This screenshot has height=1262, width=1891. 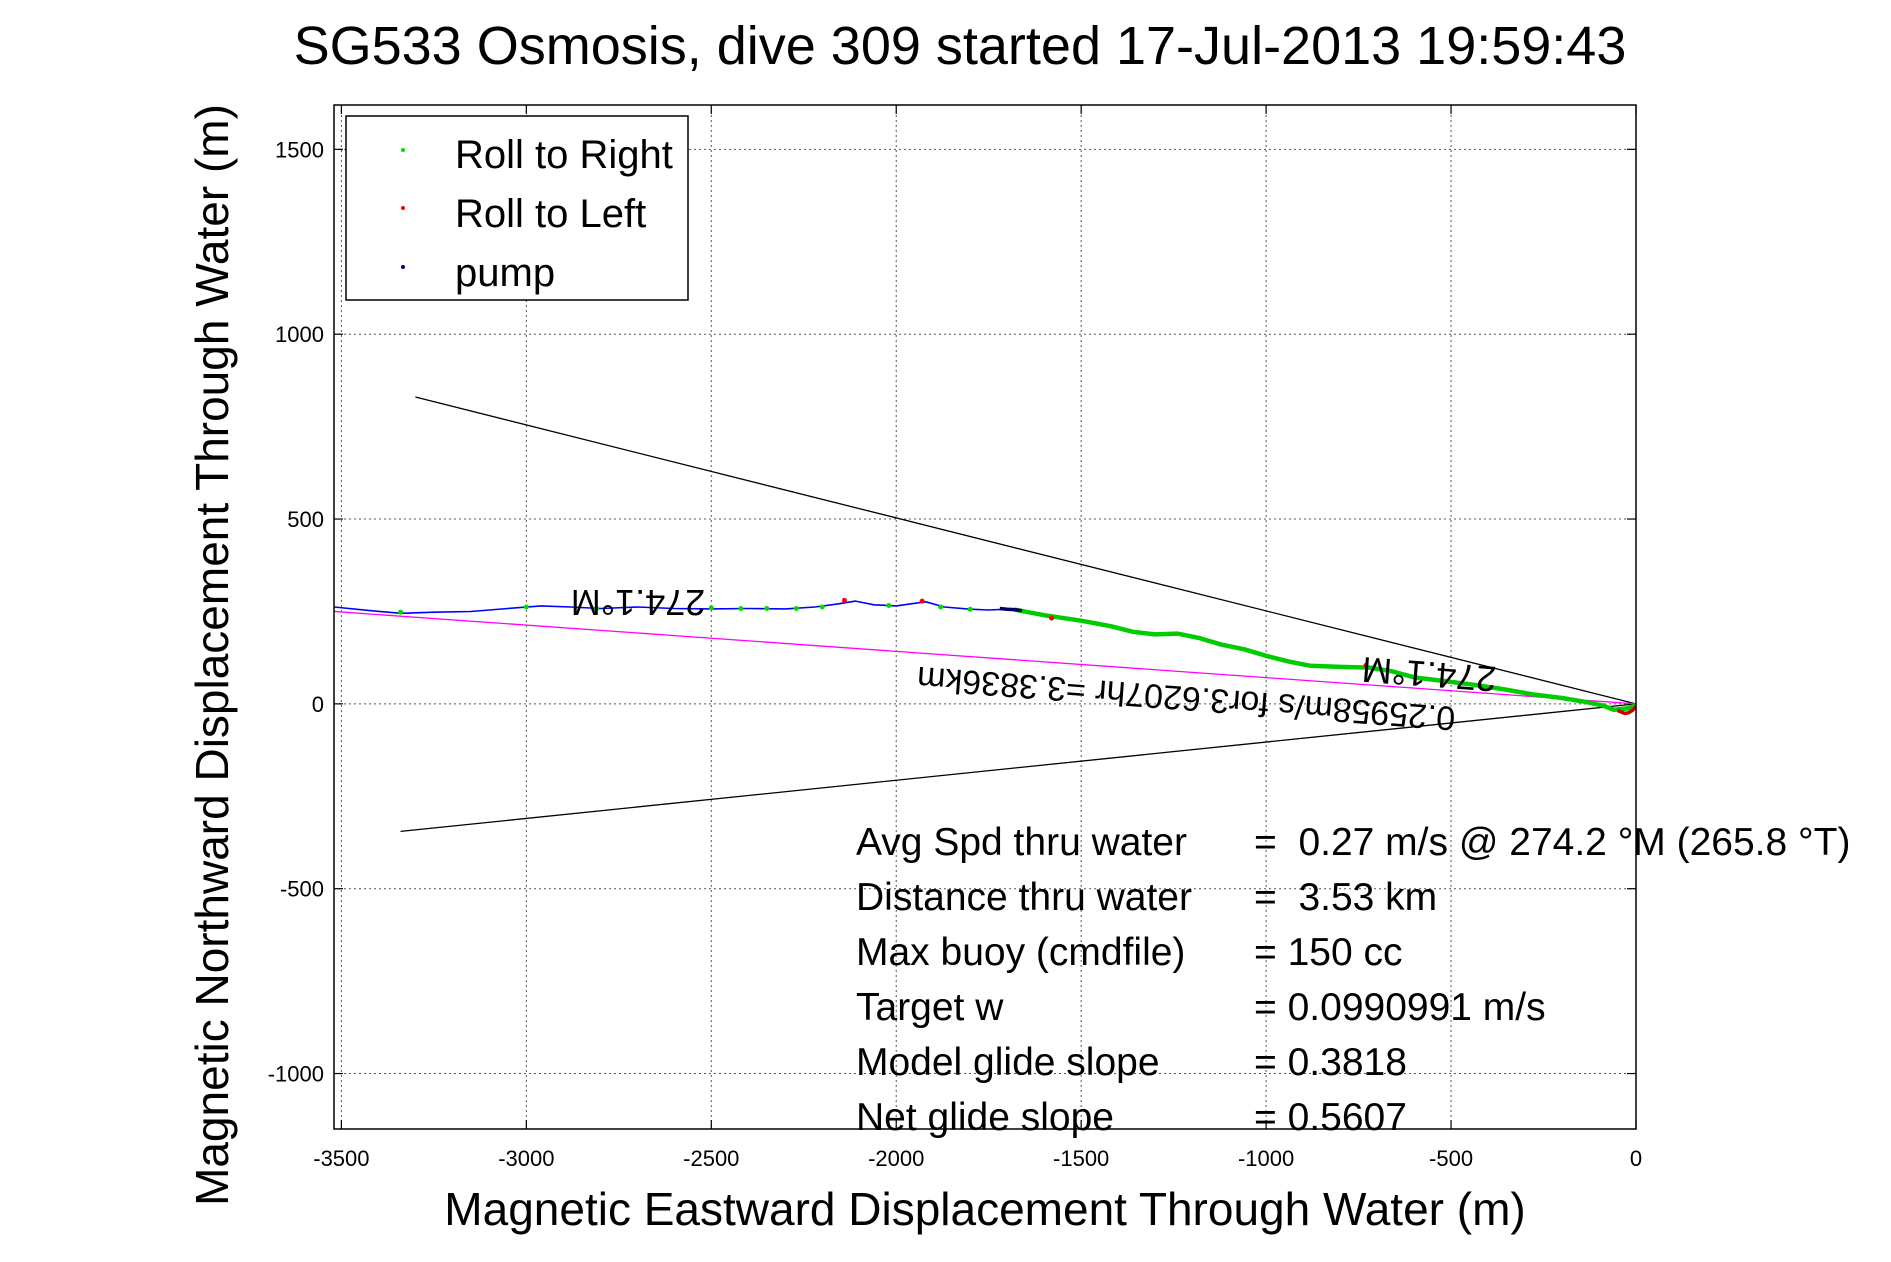 What do you see at coordinates (299, 149) in the screenshot?
I see `y-tick-label: 1500` at bounding box center [299, 149].